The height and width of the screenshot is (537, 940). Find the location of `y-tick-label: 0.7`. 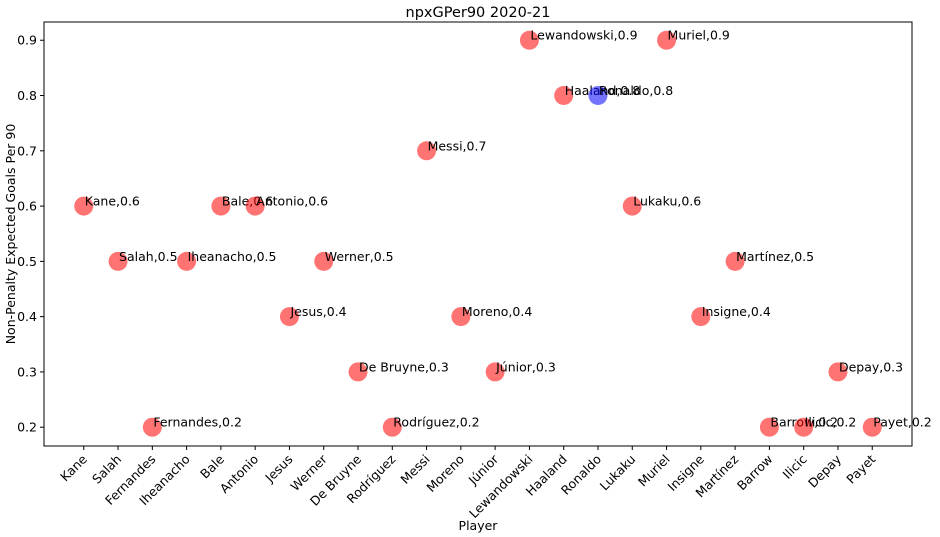

y-tick-label: 0.7 is located at coordinates (27, 150).